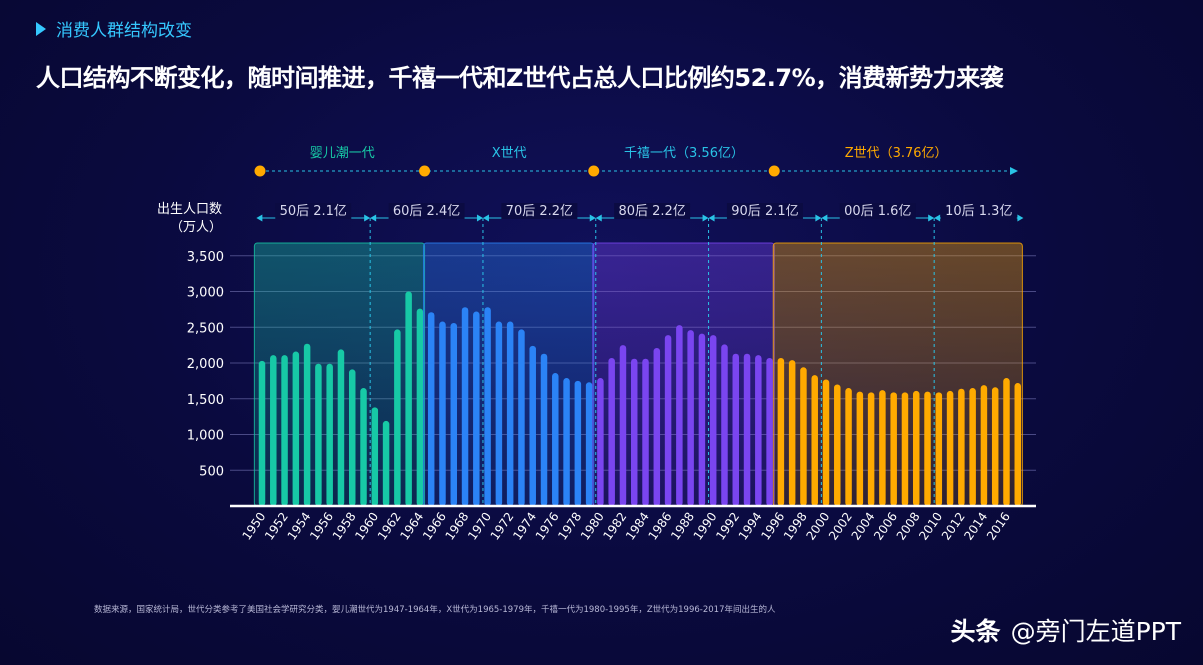 This screenshot has width=1203, height=665. Describe the element at coordinates (510, 413) in the screenshot. I see `bar-1972` at that location.